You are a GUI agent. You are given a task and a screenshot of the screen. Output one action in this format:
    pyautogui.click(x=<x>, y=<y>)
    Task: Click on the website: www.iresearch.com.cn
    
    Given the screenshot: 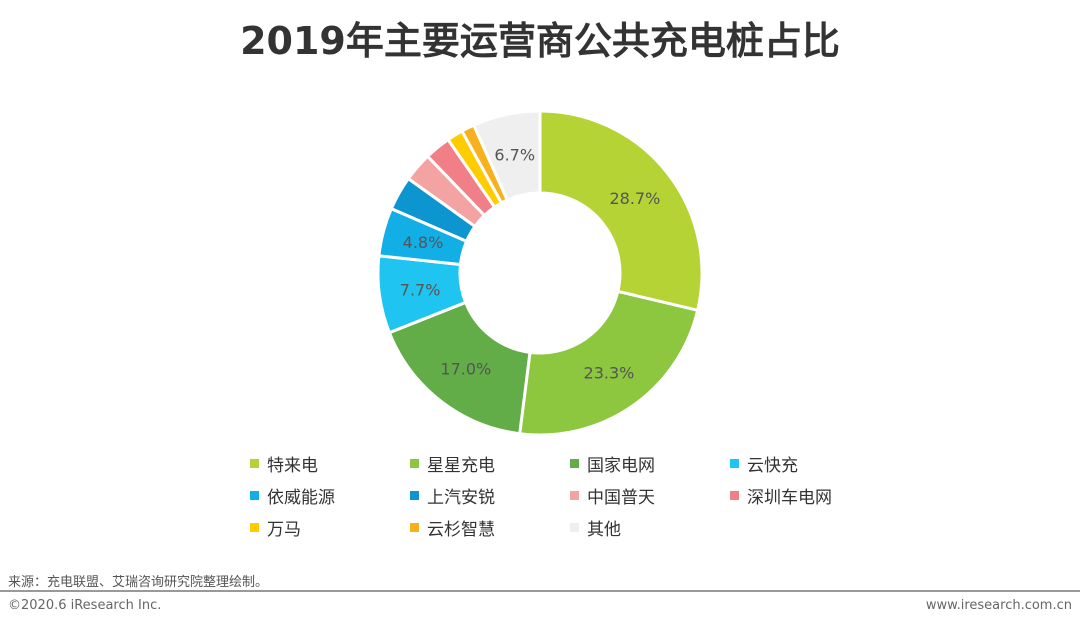 What is the action you would take?
    pyautogui.click(x=998, y=605)
    